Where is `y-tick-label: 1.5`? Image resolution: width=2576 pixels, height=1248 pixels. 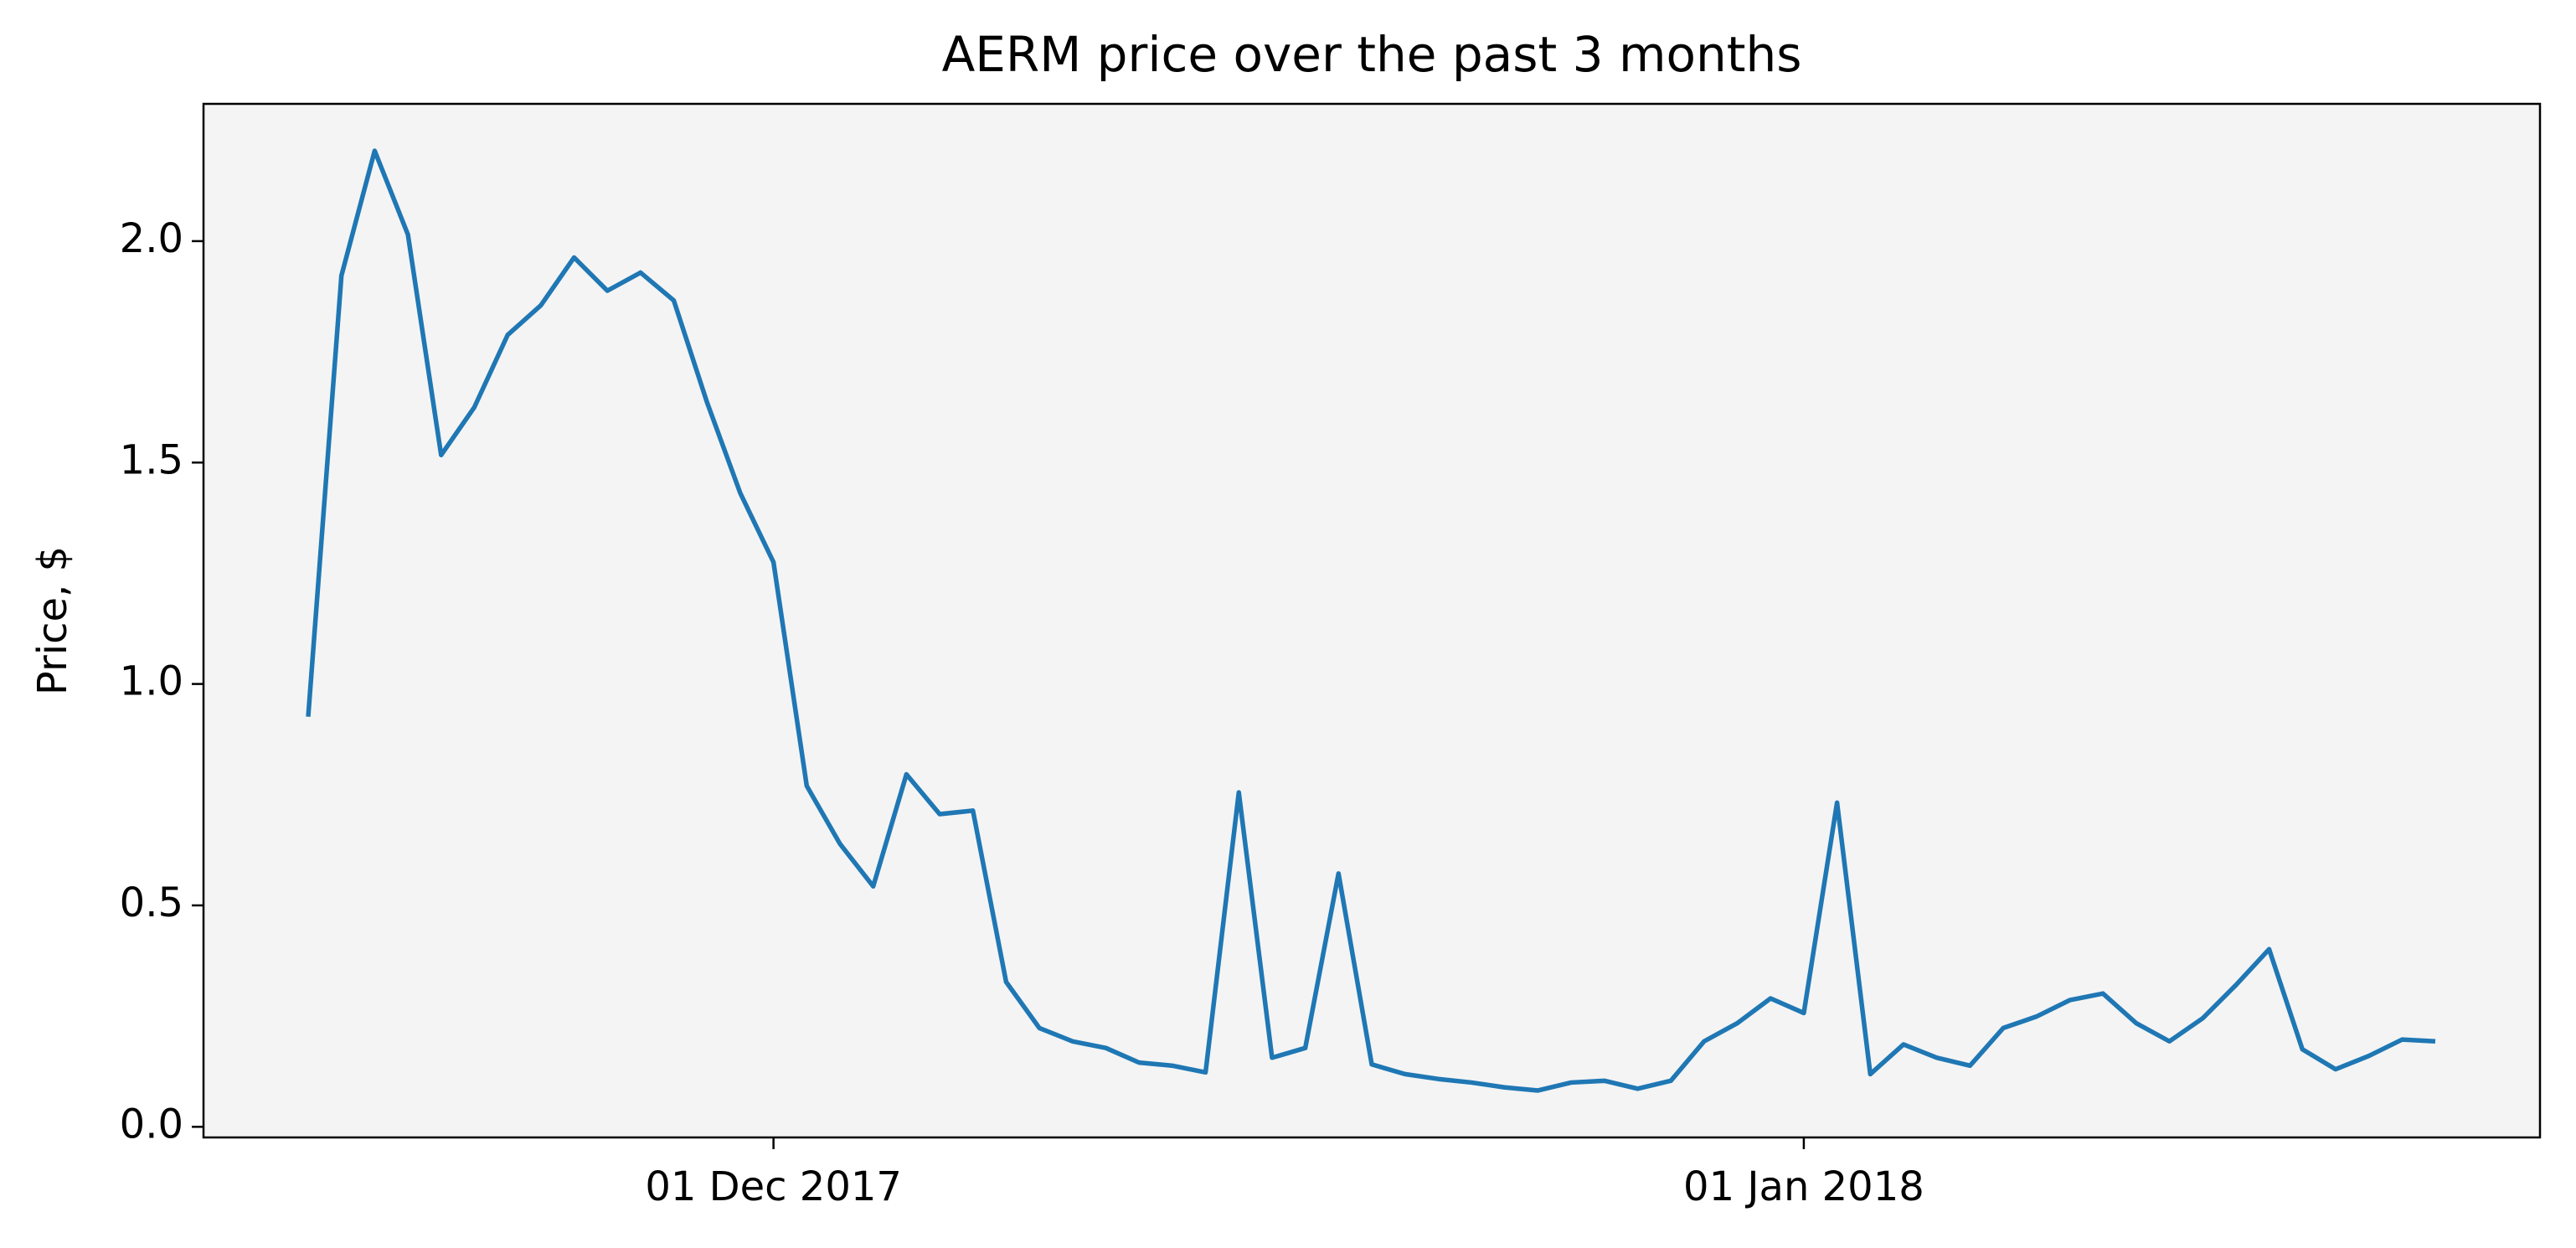
y-tick-label: 1.5 is located at coordinates (151, 459).